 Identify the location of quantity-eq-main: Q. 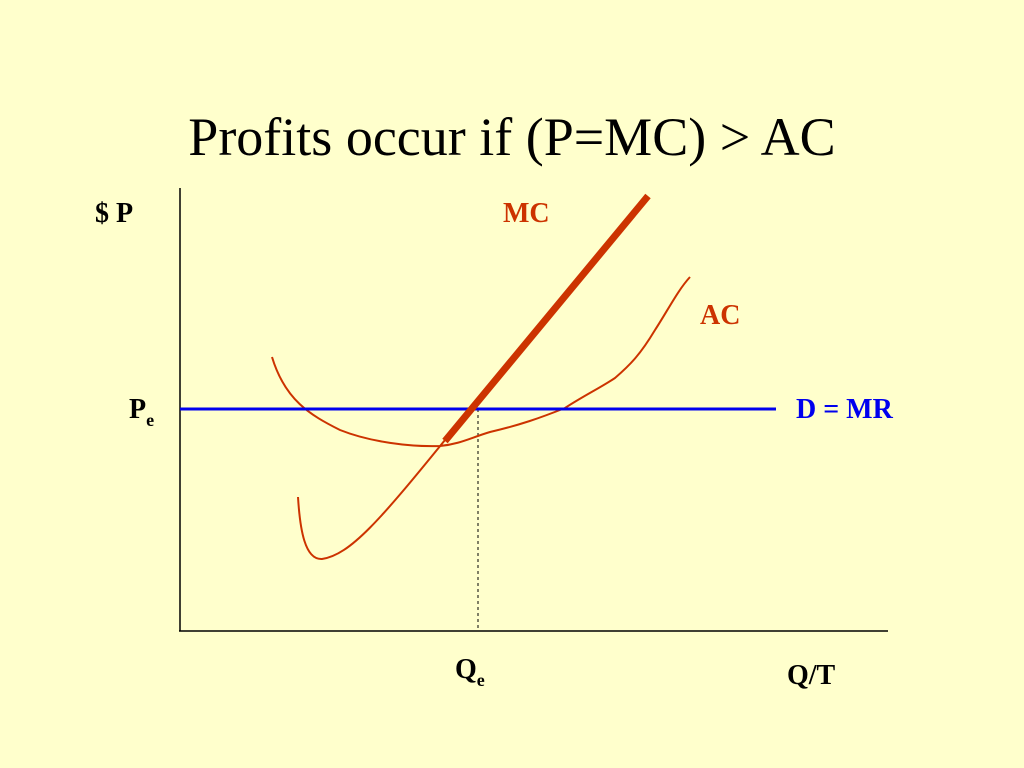
(466, 669).